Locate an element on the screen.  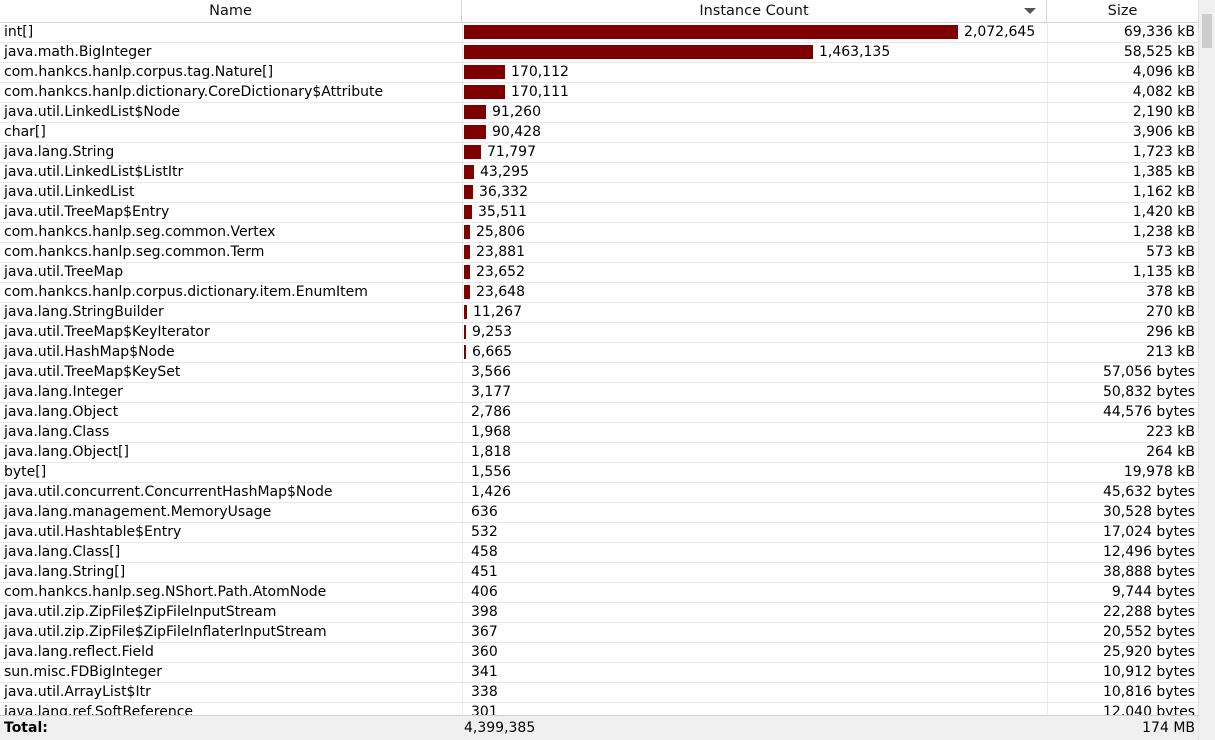
class-name-cell: java.lang.Object[] is located at coordinates (66, 452).